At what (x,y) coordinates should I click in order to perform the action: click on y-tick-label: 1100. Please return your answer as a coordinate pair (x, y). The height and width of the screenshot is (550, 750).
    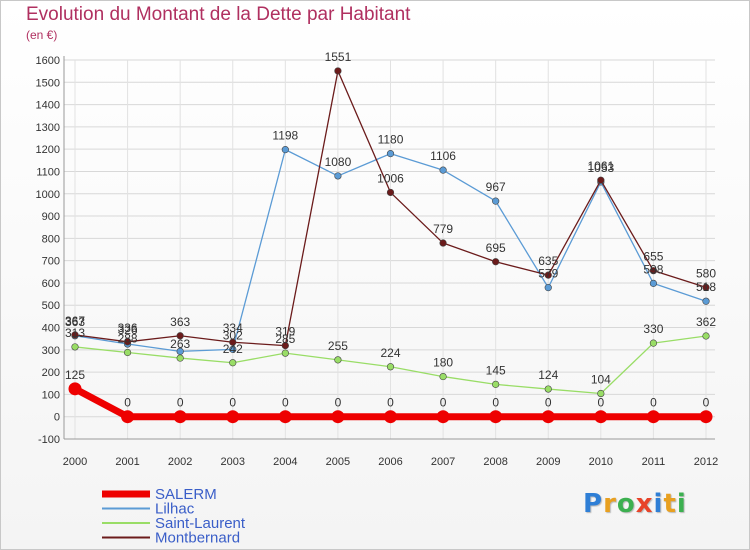
    Looking at the image, I should click on (48, 172).